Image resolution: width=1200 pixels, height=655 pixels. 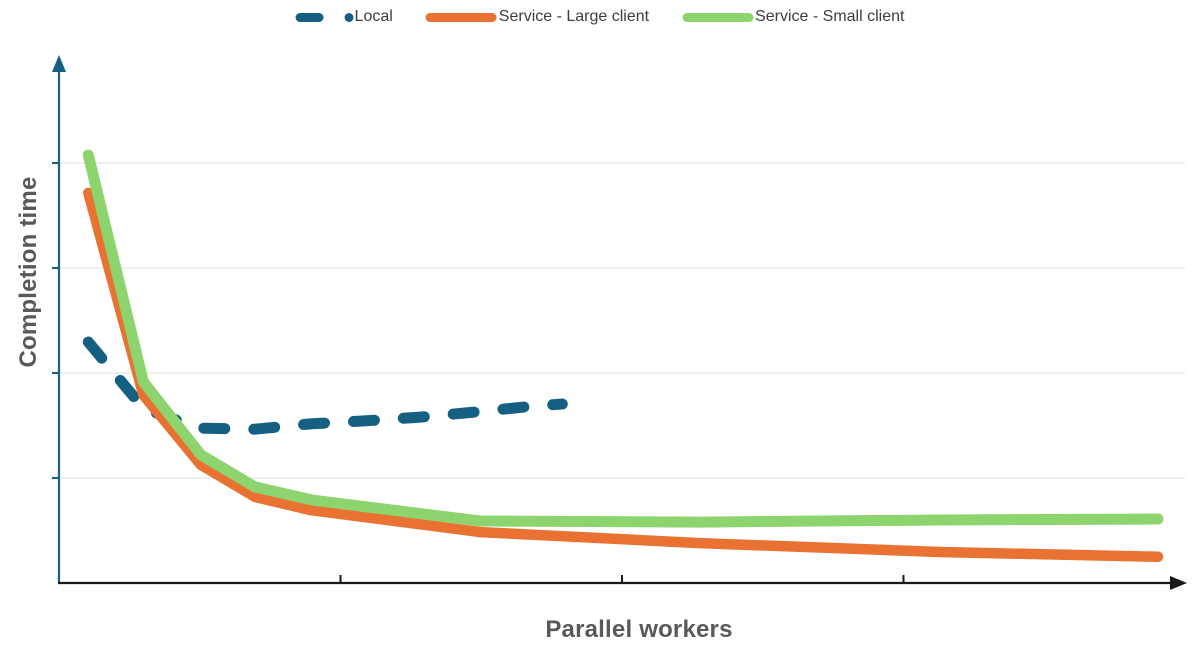 I want to click on legend-dot-marker-icon, so click(x=349, y=17).